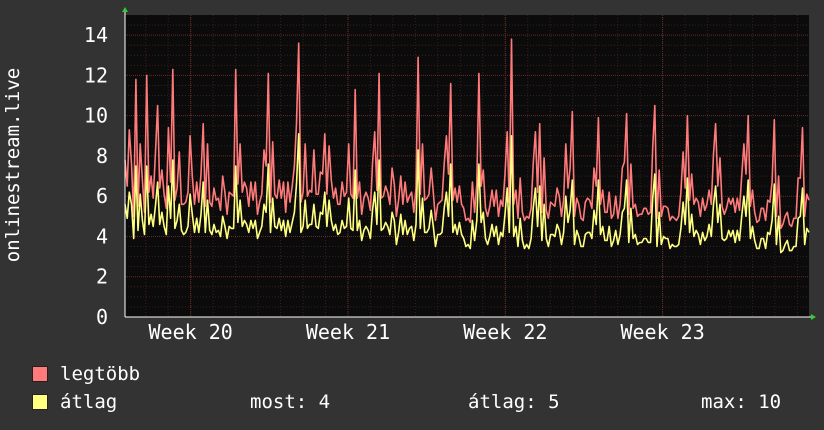 Image resolution: width=824 pixels, height=430 pixels. Describe the element at coordinates (40, 402) in the screenshot. I see `legend-swatch-atlag` at that location.